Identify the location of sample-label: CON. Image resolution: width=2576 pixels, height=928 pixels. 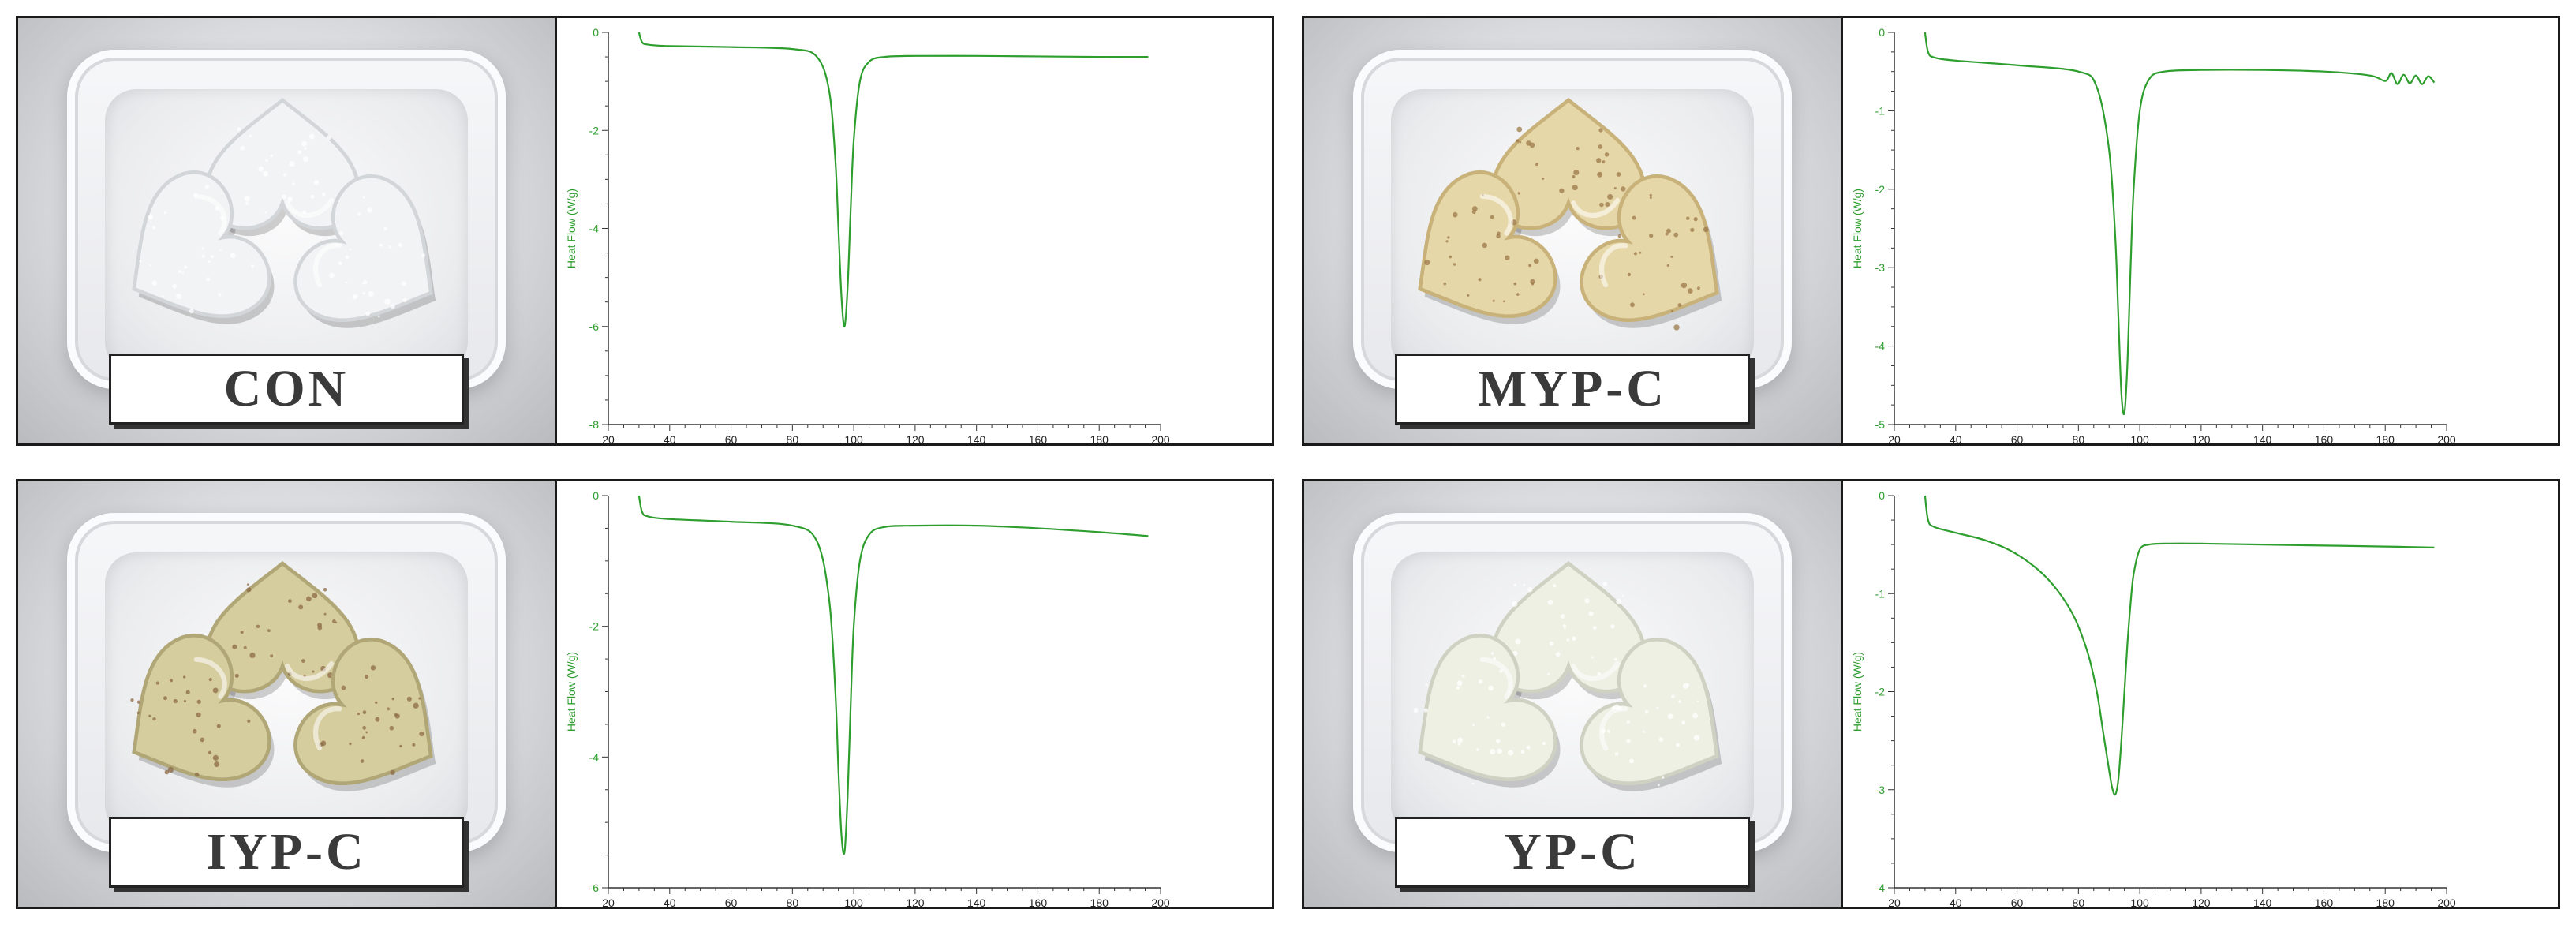
(286, 388).